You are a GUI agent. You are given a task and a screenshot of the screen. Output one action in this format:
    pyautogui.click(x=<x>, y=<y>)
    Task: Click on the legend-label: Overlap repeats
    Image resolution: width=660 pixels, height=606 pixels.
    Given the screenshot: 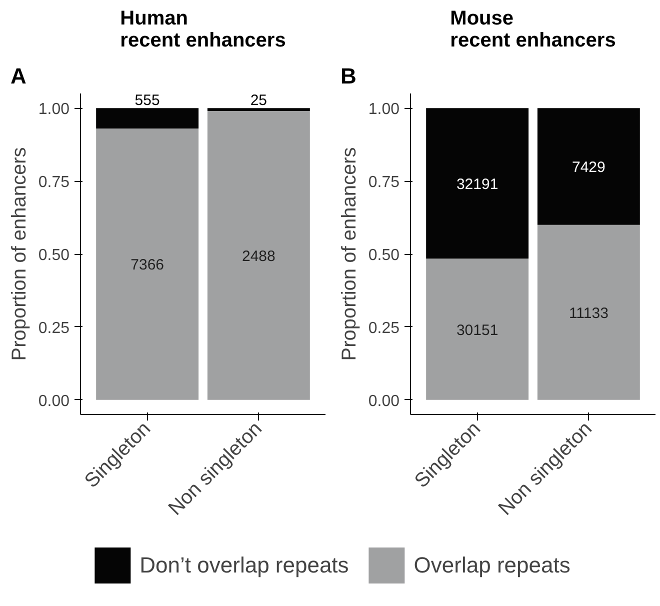 What is the action you would take?
    pyautogui.click(x=492, y=565)
    